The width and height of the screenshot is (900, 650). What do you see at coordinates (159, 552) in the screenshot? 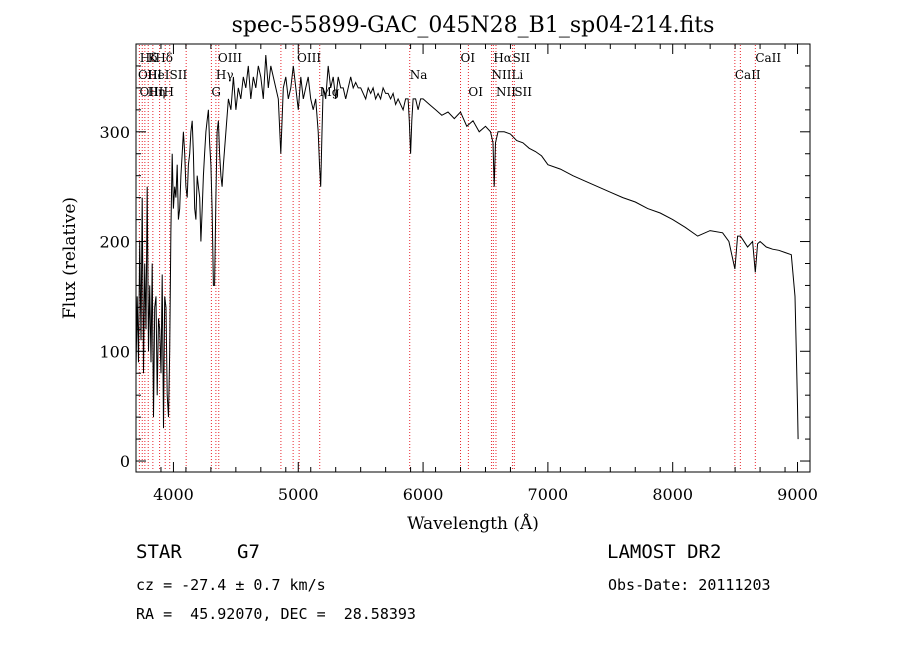
I see `object-type: STAR` at bounding box center [159, 552].